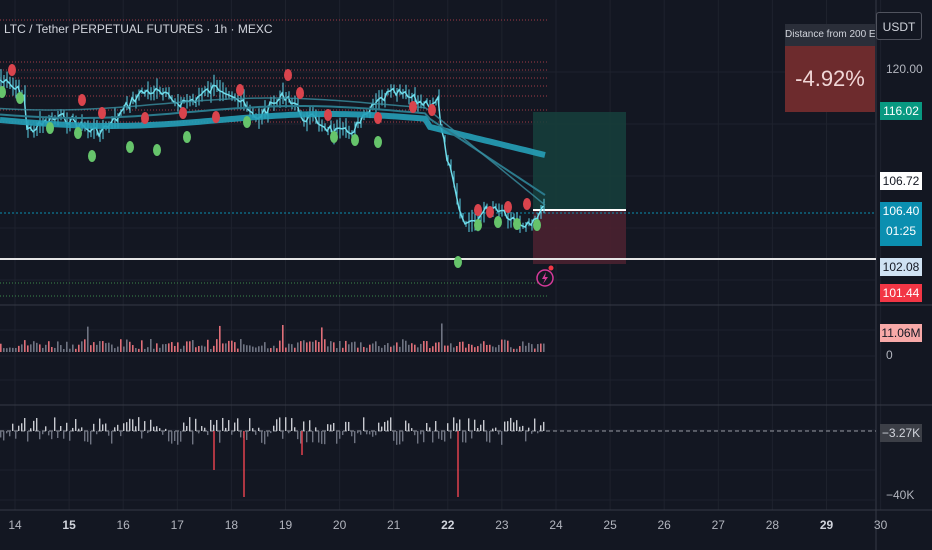  I want to click on take-profit-zone, so click(579, 161).